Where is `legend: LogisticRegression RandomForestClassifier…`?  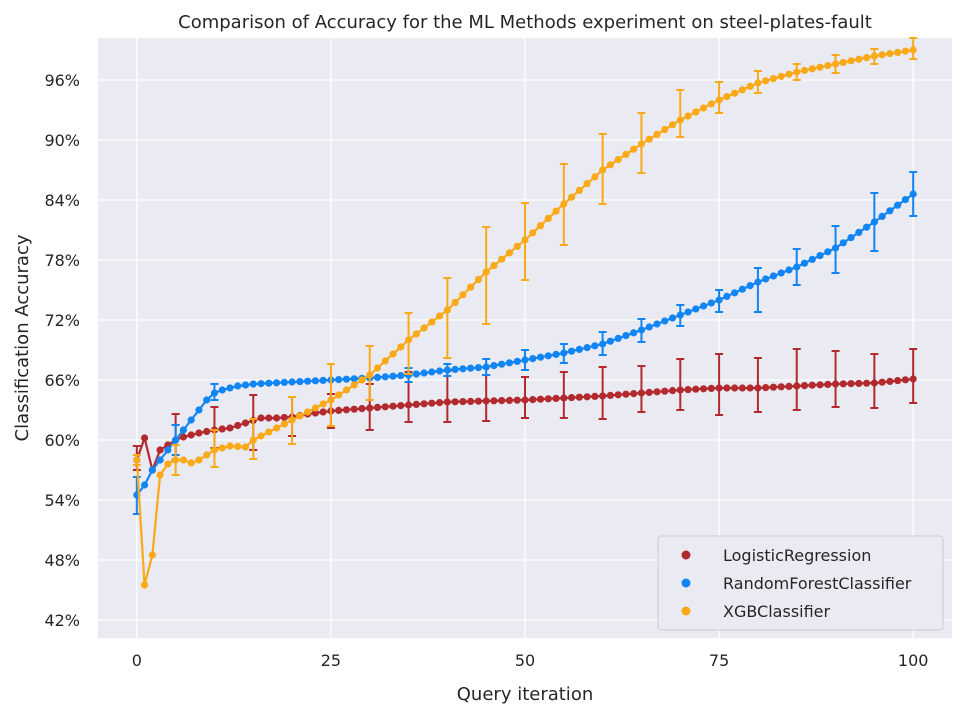
legend: LogisticRegression RandomForestClassifier… is located at coordinates (800, 583).